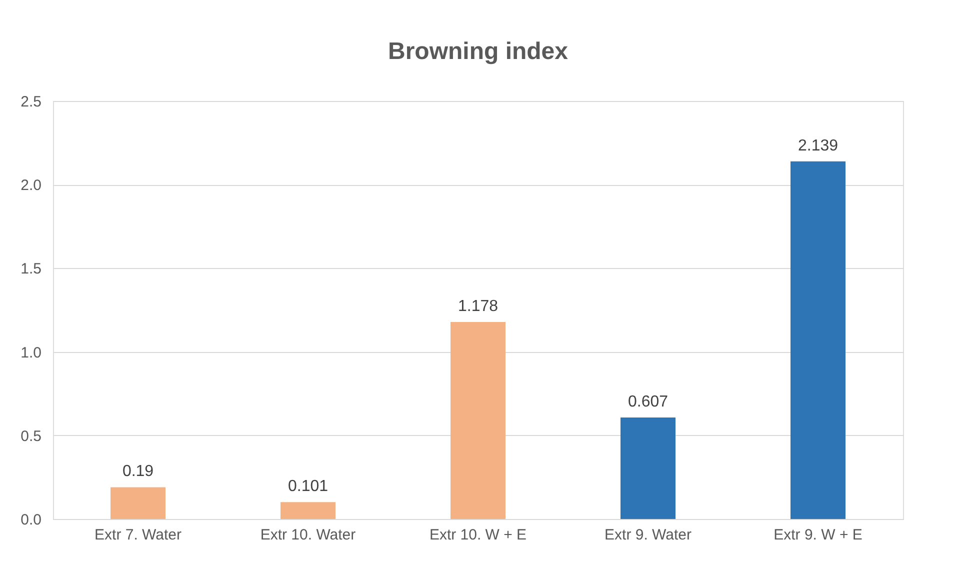  Describe the element at coordinates (818, 145) in the screenshot. I see `data-label: 2.139` at that location.